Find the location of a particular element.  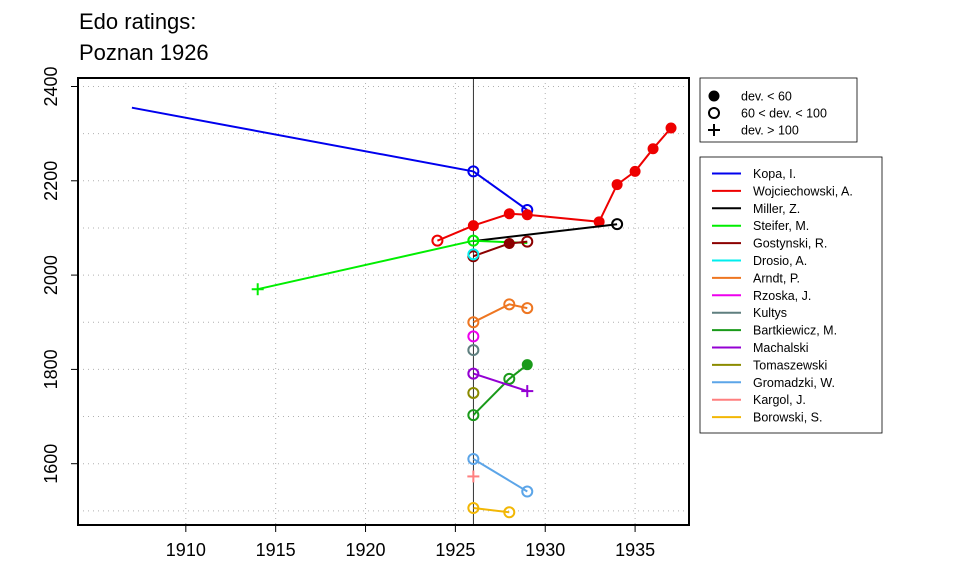

y-tick-label: 1600 is located at coordinates (51, 464).